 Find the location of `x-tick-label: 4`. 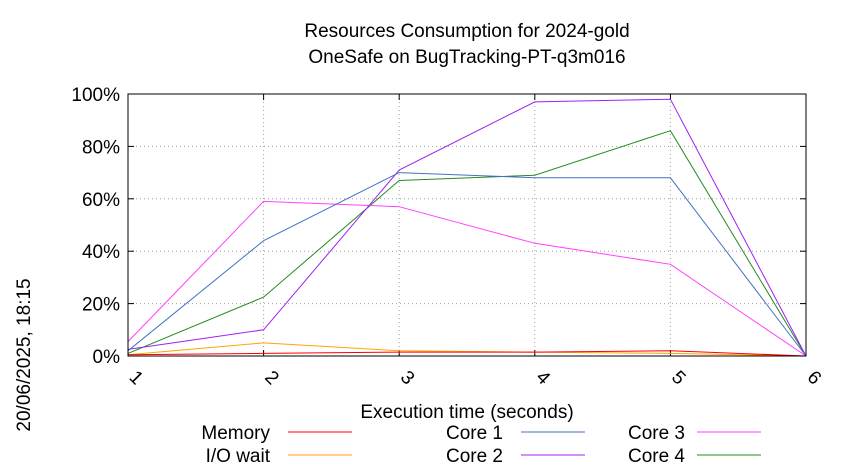

x-tick-label: 4 is located at coordinates (543, 378).